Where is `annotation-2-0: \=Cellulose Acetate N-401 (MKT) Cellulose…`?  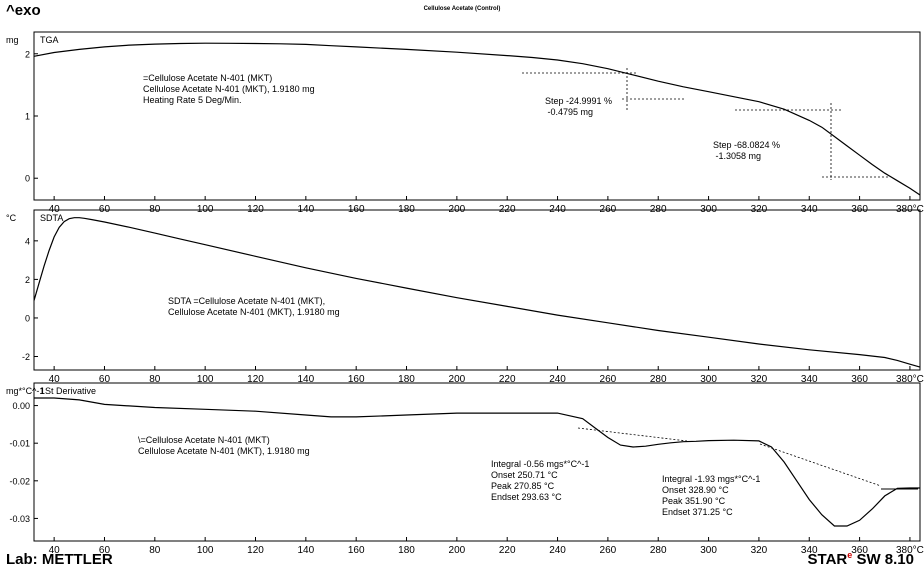 annotation-2-0: \=Cellulose Acetate N-401 (MKT) Cellulose… is located at coordinates (224, 445).